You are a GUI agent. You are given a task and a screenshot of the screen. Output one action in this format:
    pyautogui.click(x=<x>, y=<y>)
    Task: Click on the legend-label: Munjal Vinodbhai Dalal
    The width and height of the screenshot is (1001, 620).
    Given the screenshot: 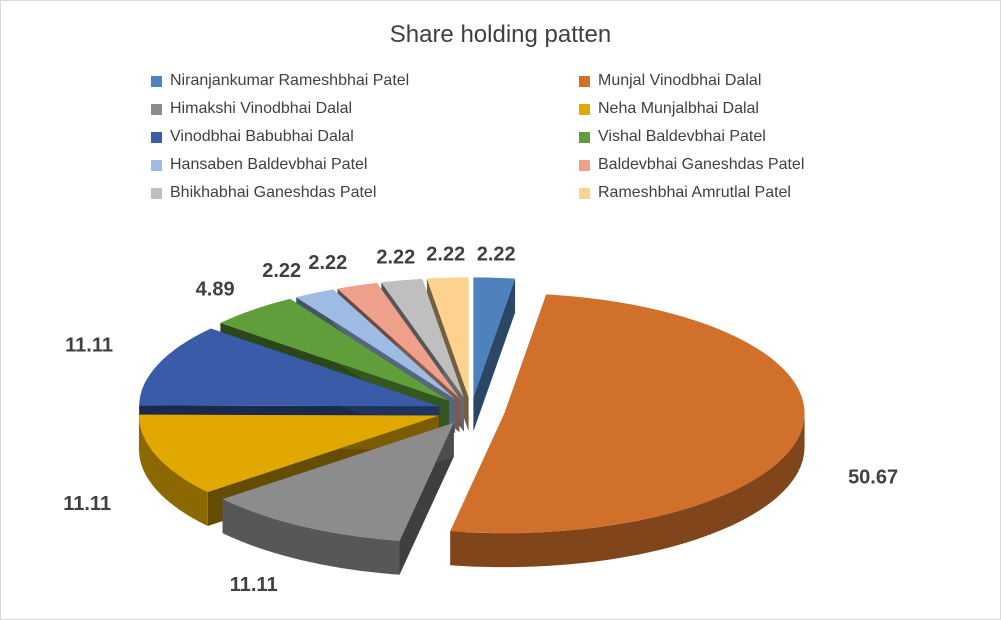 What is the action you would take?
    pyautogui.click(x=680, y=80)
    